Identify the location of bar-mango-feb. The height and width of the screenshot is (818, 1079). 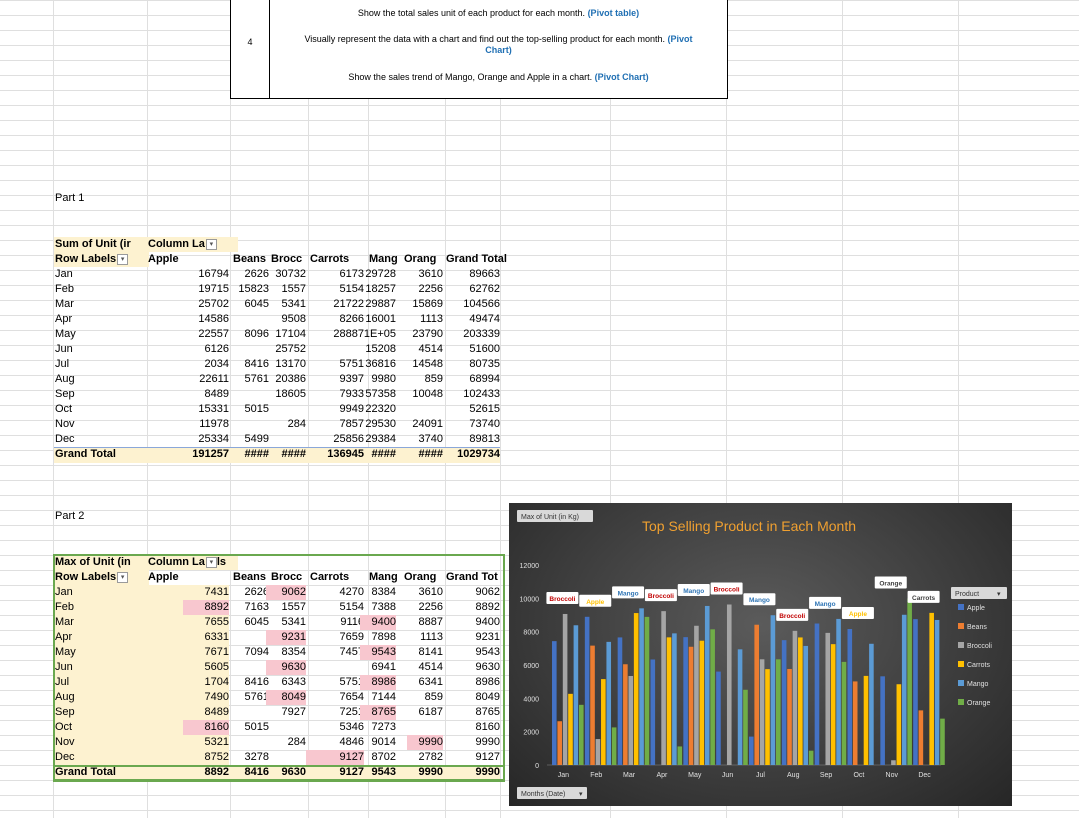
(609, 703).